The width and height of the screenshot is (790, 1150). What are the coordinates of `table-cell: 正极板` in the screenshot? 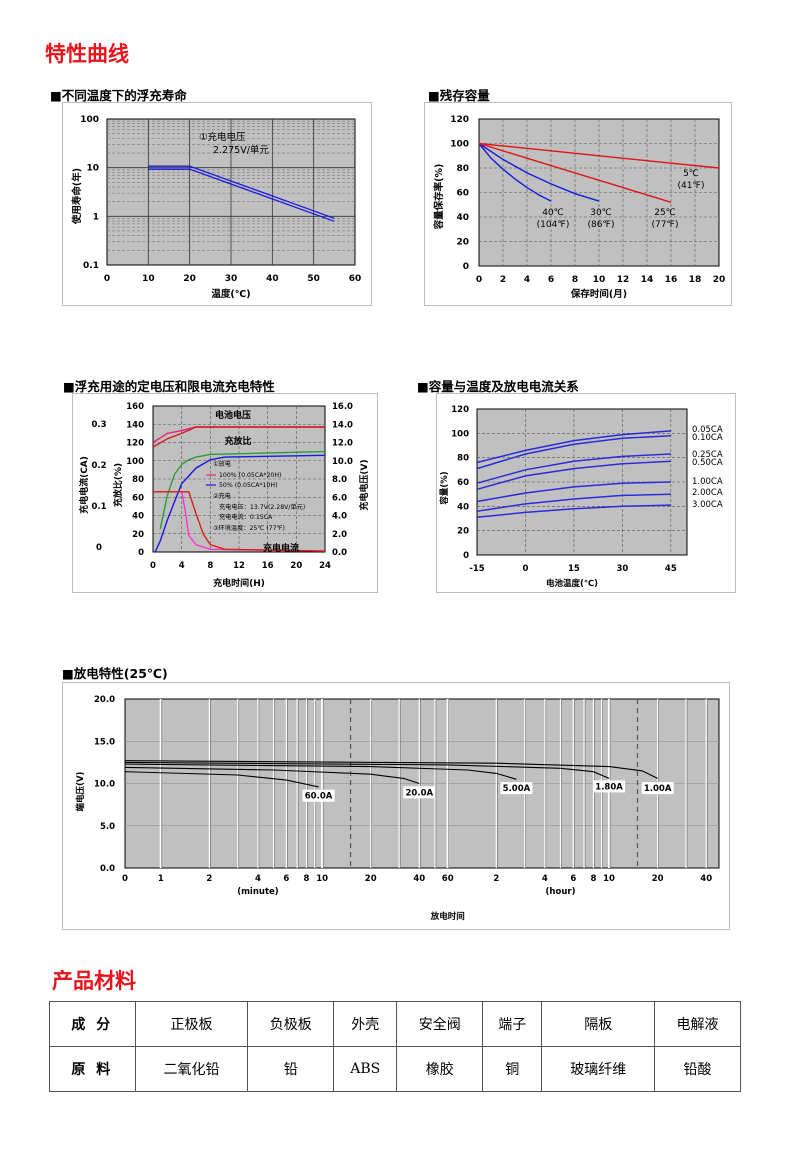 It's located at (191, 1024).